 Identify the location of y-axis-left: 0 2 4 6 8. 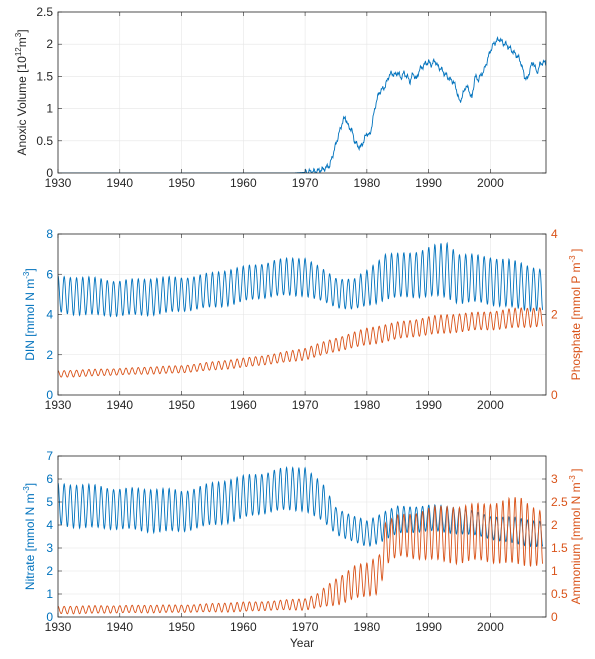
(54, 314).